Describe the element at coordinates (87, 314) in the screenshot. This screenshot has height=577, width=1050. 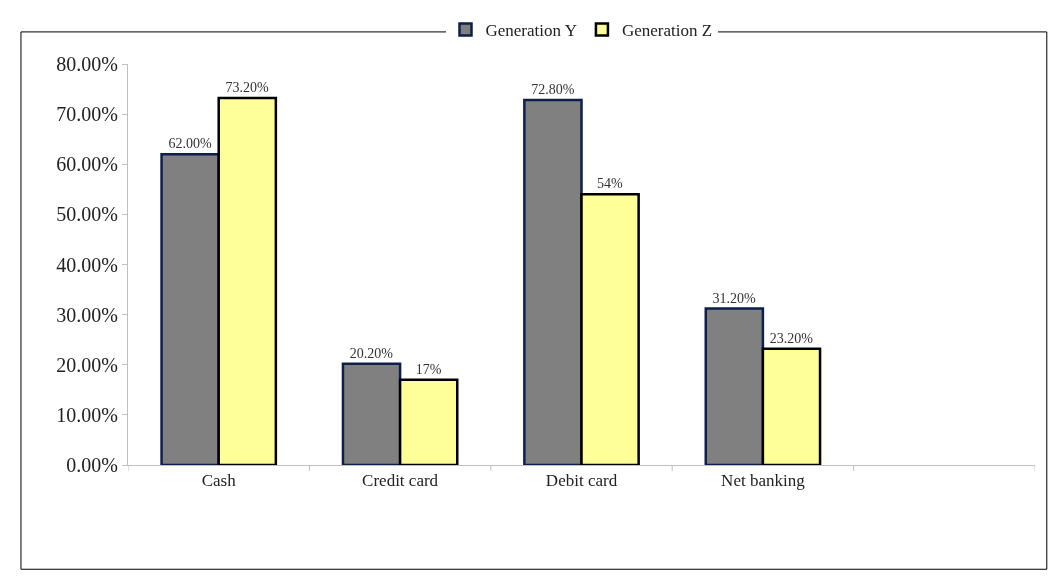
I see `y-tick-label: 30.00%` at that location.